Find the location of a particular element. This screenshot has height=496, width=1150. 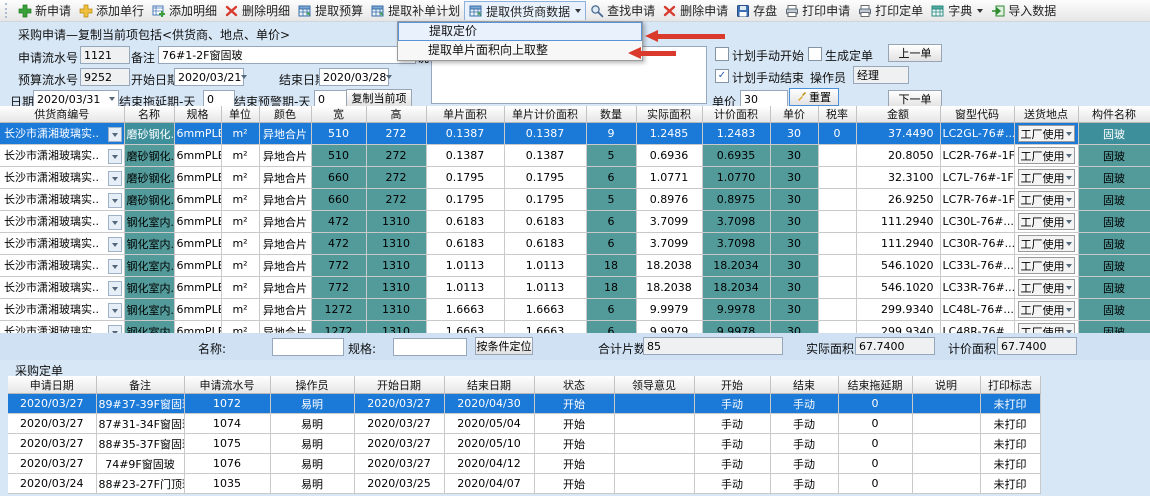

column-header: 税率 is located at coordinates (837, 114).